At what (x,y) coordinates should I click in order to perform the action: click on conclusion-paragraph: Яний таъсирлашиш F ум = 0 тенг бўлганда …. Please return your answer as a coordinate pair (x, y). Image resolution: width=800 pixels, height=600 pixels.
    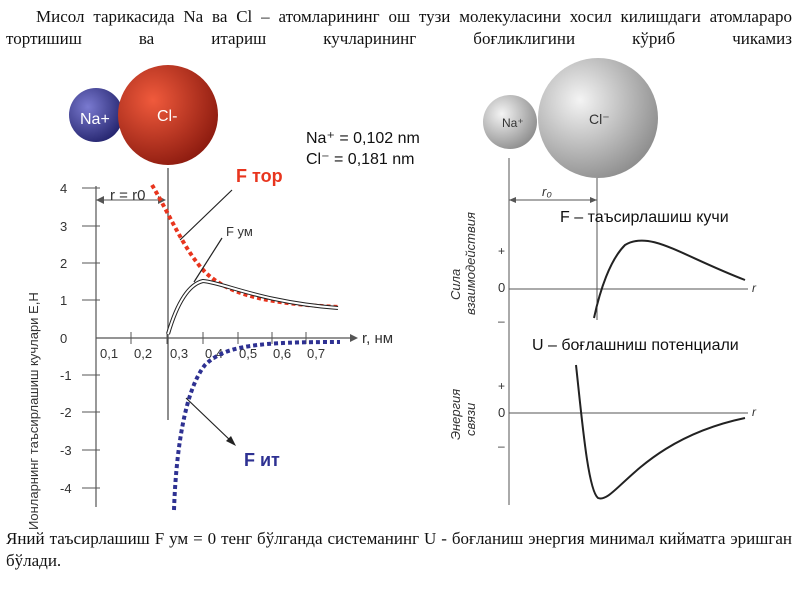
    Looking at the image, I should click on (399, 549).